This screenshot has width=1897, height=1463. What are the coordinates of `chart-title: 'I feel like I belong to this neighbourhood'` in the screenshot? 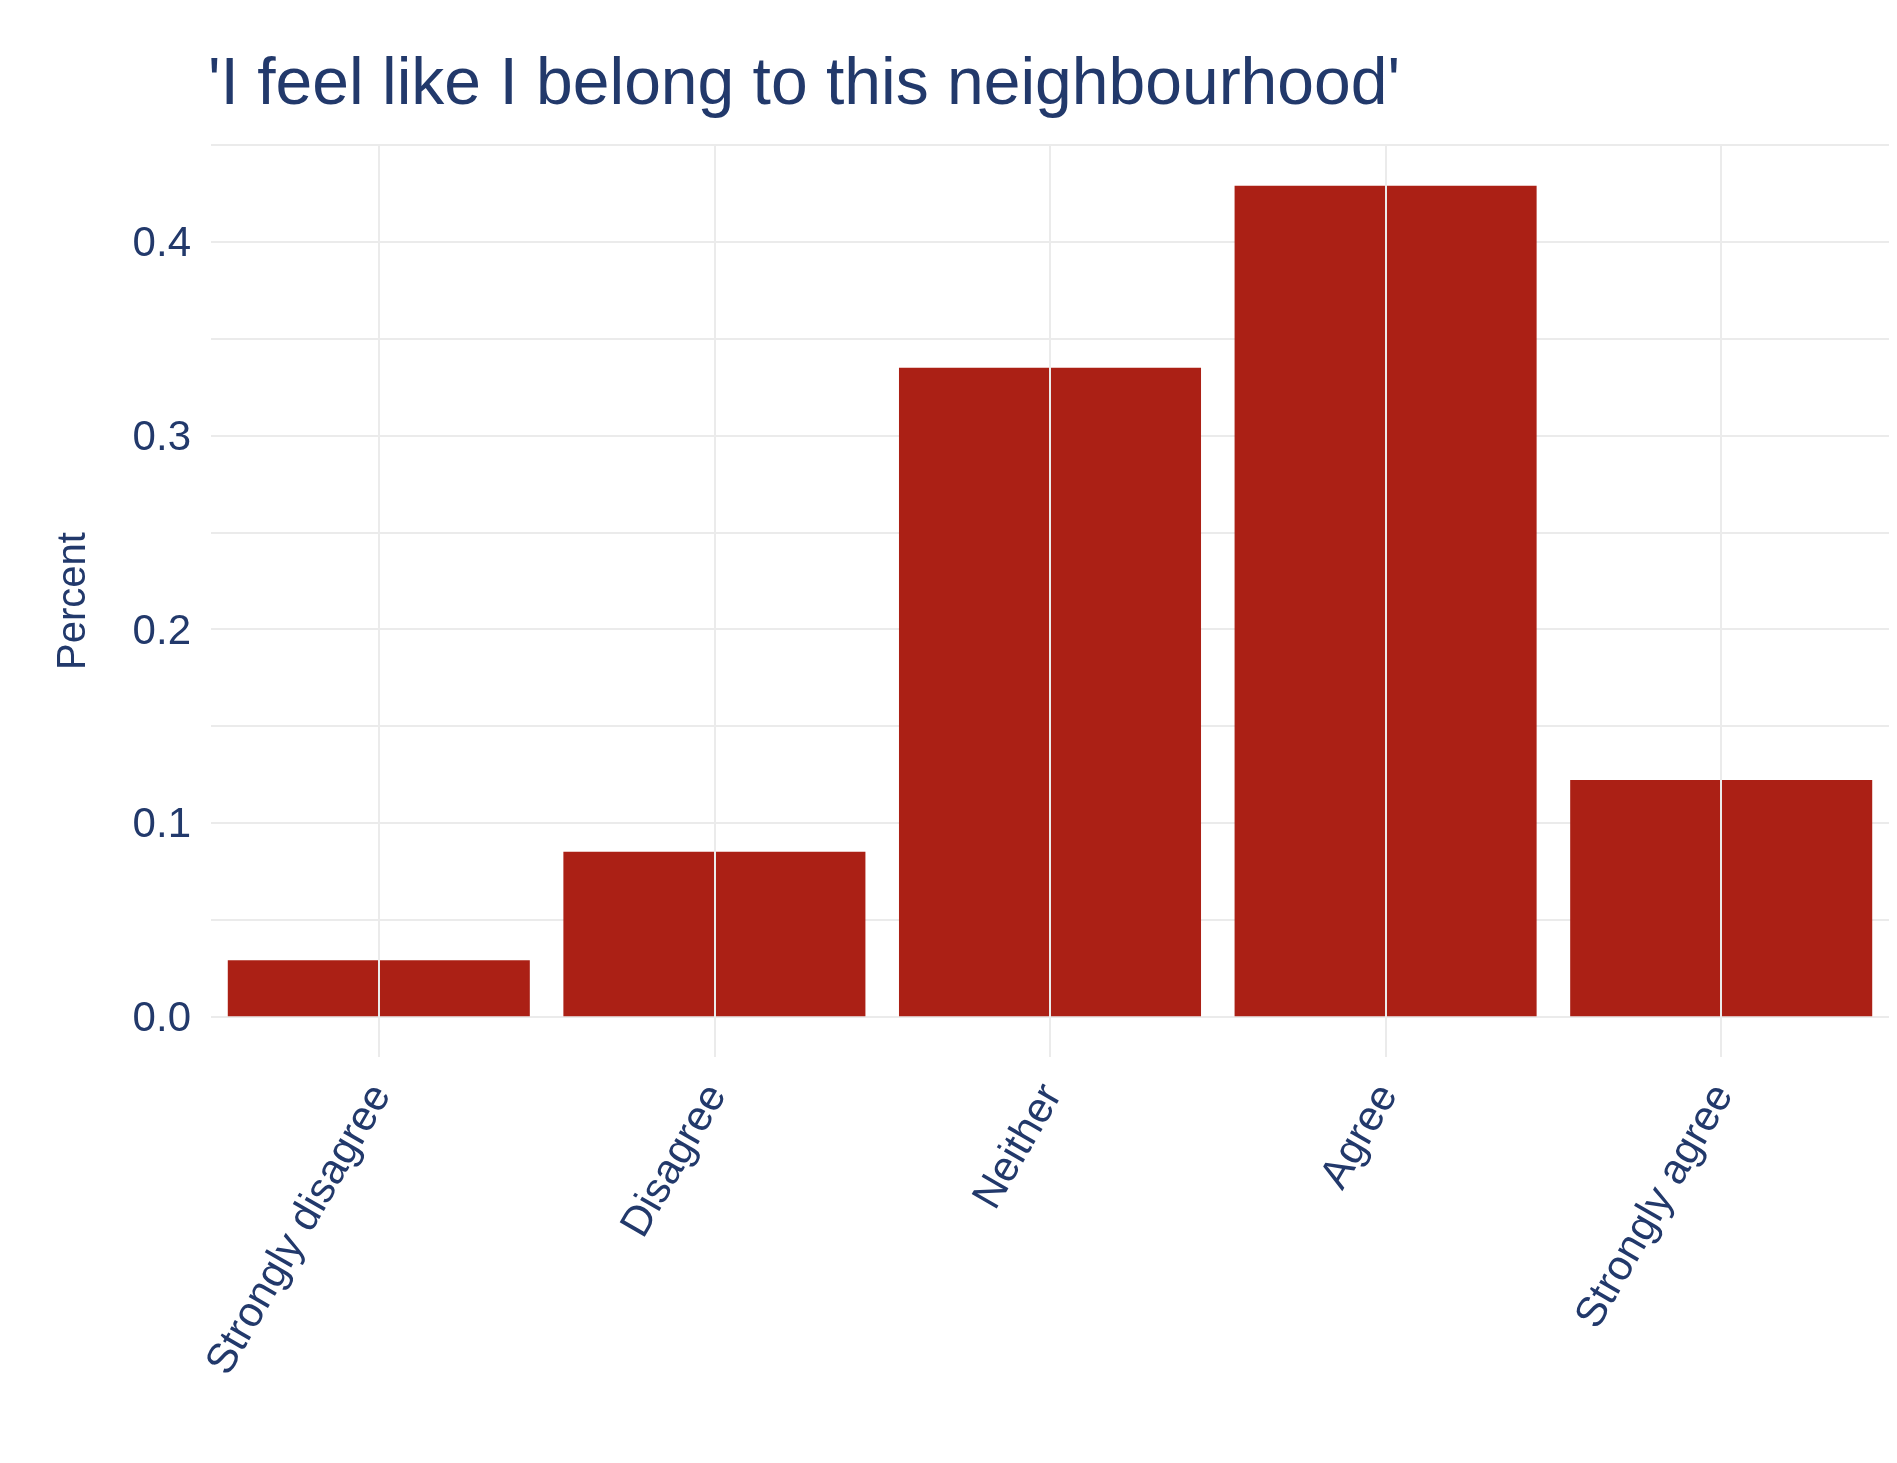 It's located at (804, 81).